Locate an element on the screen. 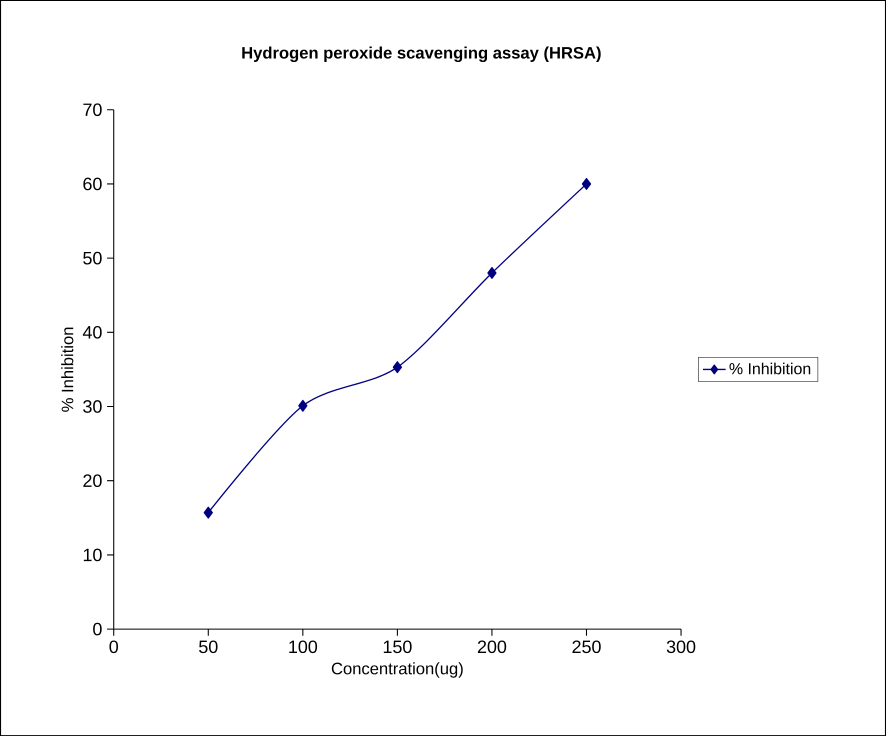 This screenshot has height=736, width=886. y-tick-label: 40 is located at coordinates (92, 332).